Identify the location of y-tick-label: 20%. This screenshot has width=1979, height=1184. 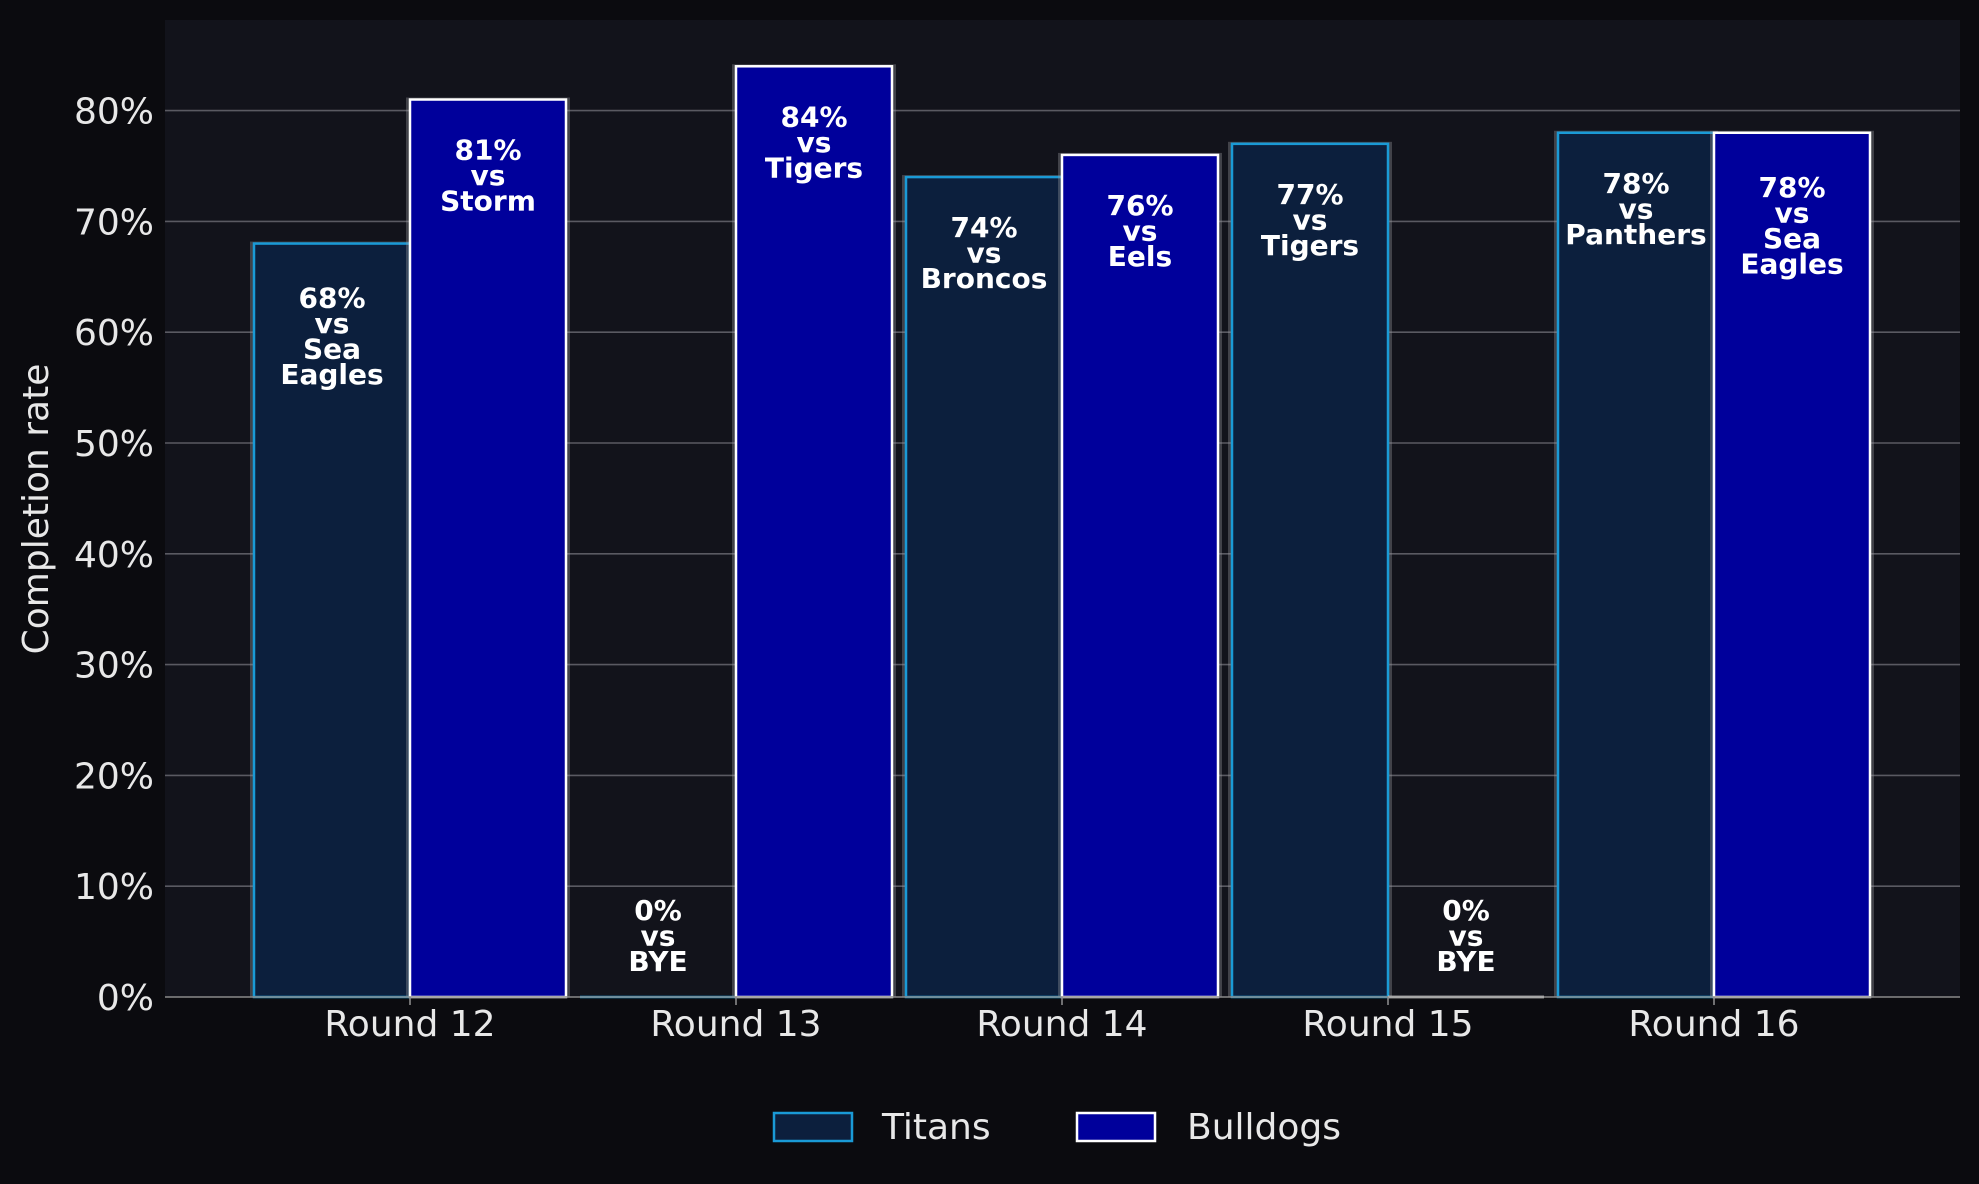
(114, 776).